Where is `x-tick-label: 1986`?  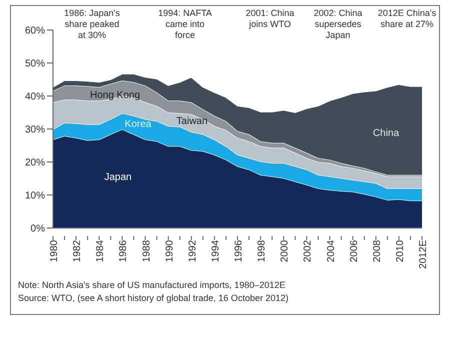 x-tick-label: 1986 is located at coordinates (124, 251).